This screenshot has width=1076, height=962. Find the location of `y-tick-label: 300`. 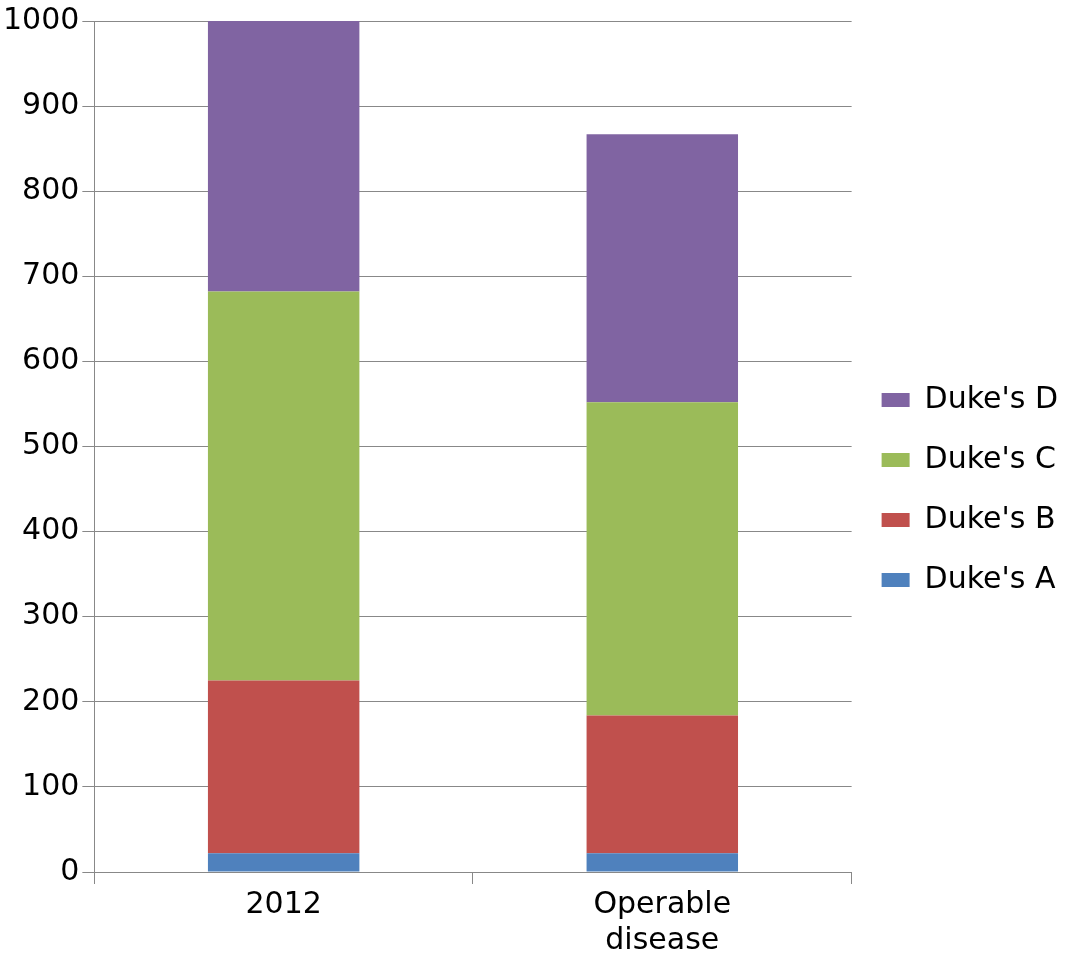

y-tick-label: 300 is located at coordinates (51, 614).